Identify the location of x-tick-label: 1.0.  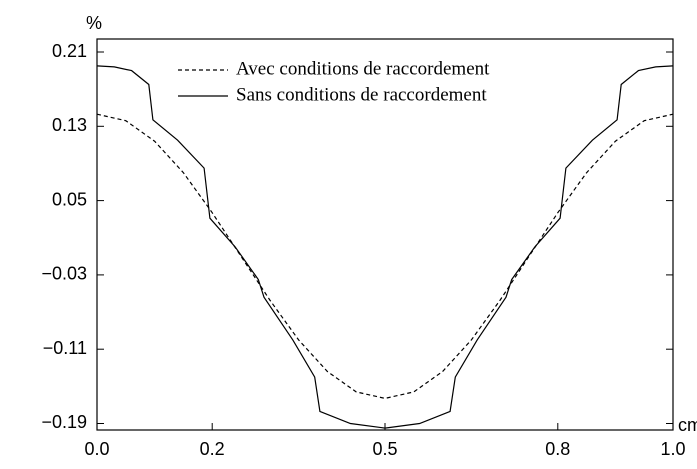
(672, 449).